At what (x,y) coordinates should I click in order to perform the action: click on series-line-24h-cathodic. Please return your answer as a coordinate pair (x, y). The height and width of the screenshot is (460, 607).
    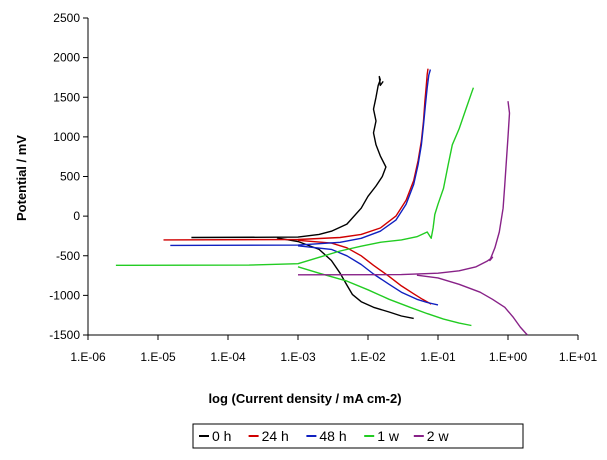
    Looking at the image, I should click on (364, 272).